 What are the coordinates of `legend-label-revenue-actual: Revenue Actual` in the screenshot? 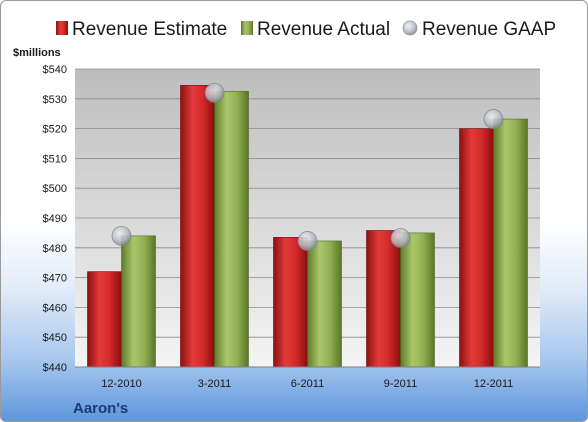 It's located at (323, 29).